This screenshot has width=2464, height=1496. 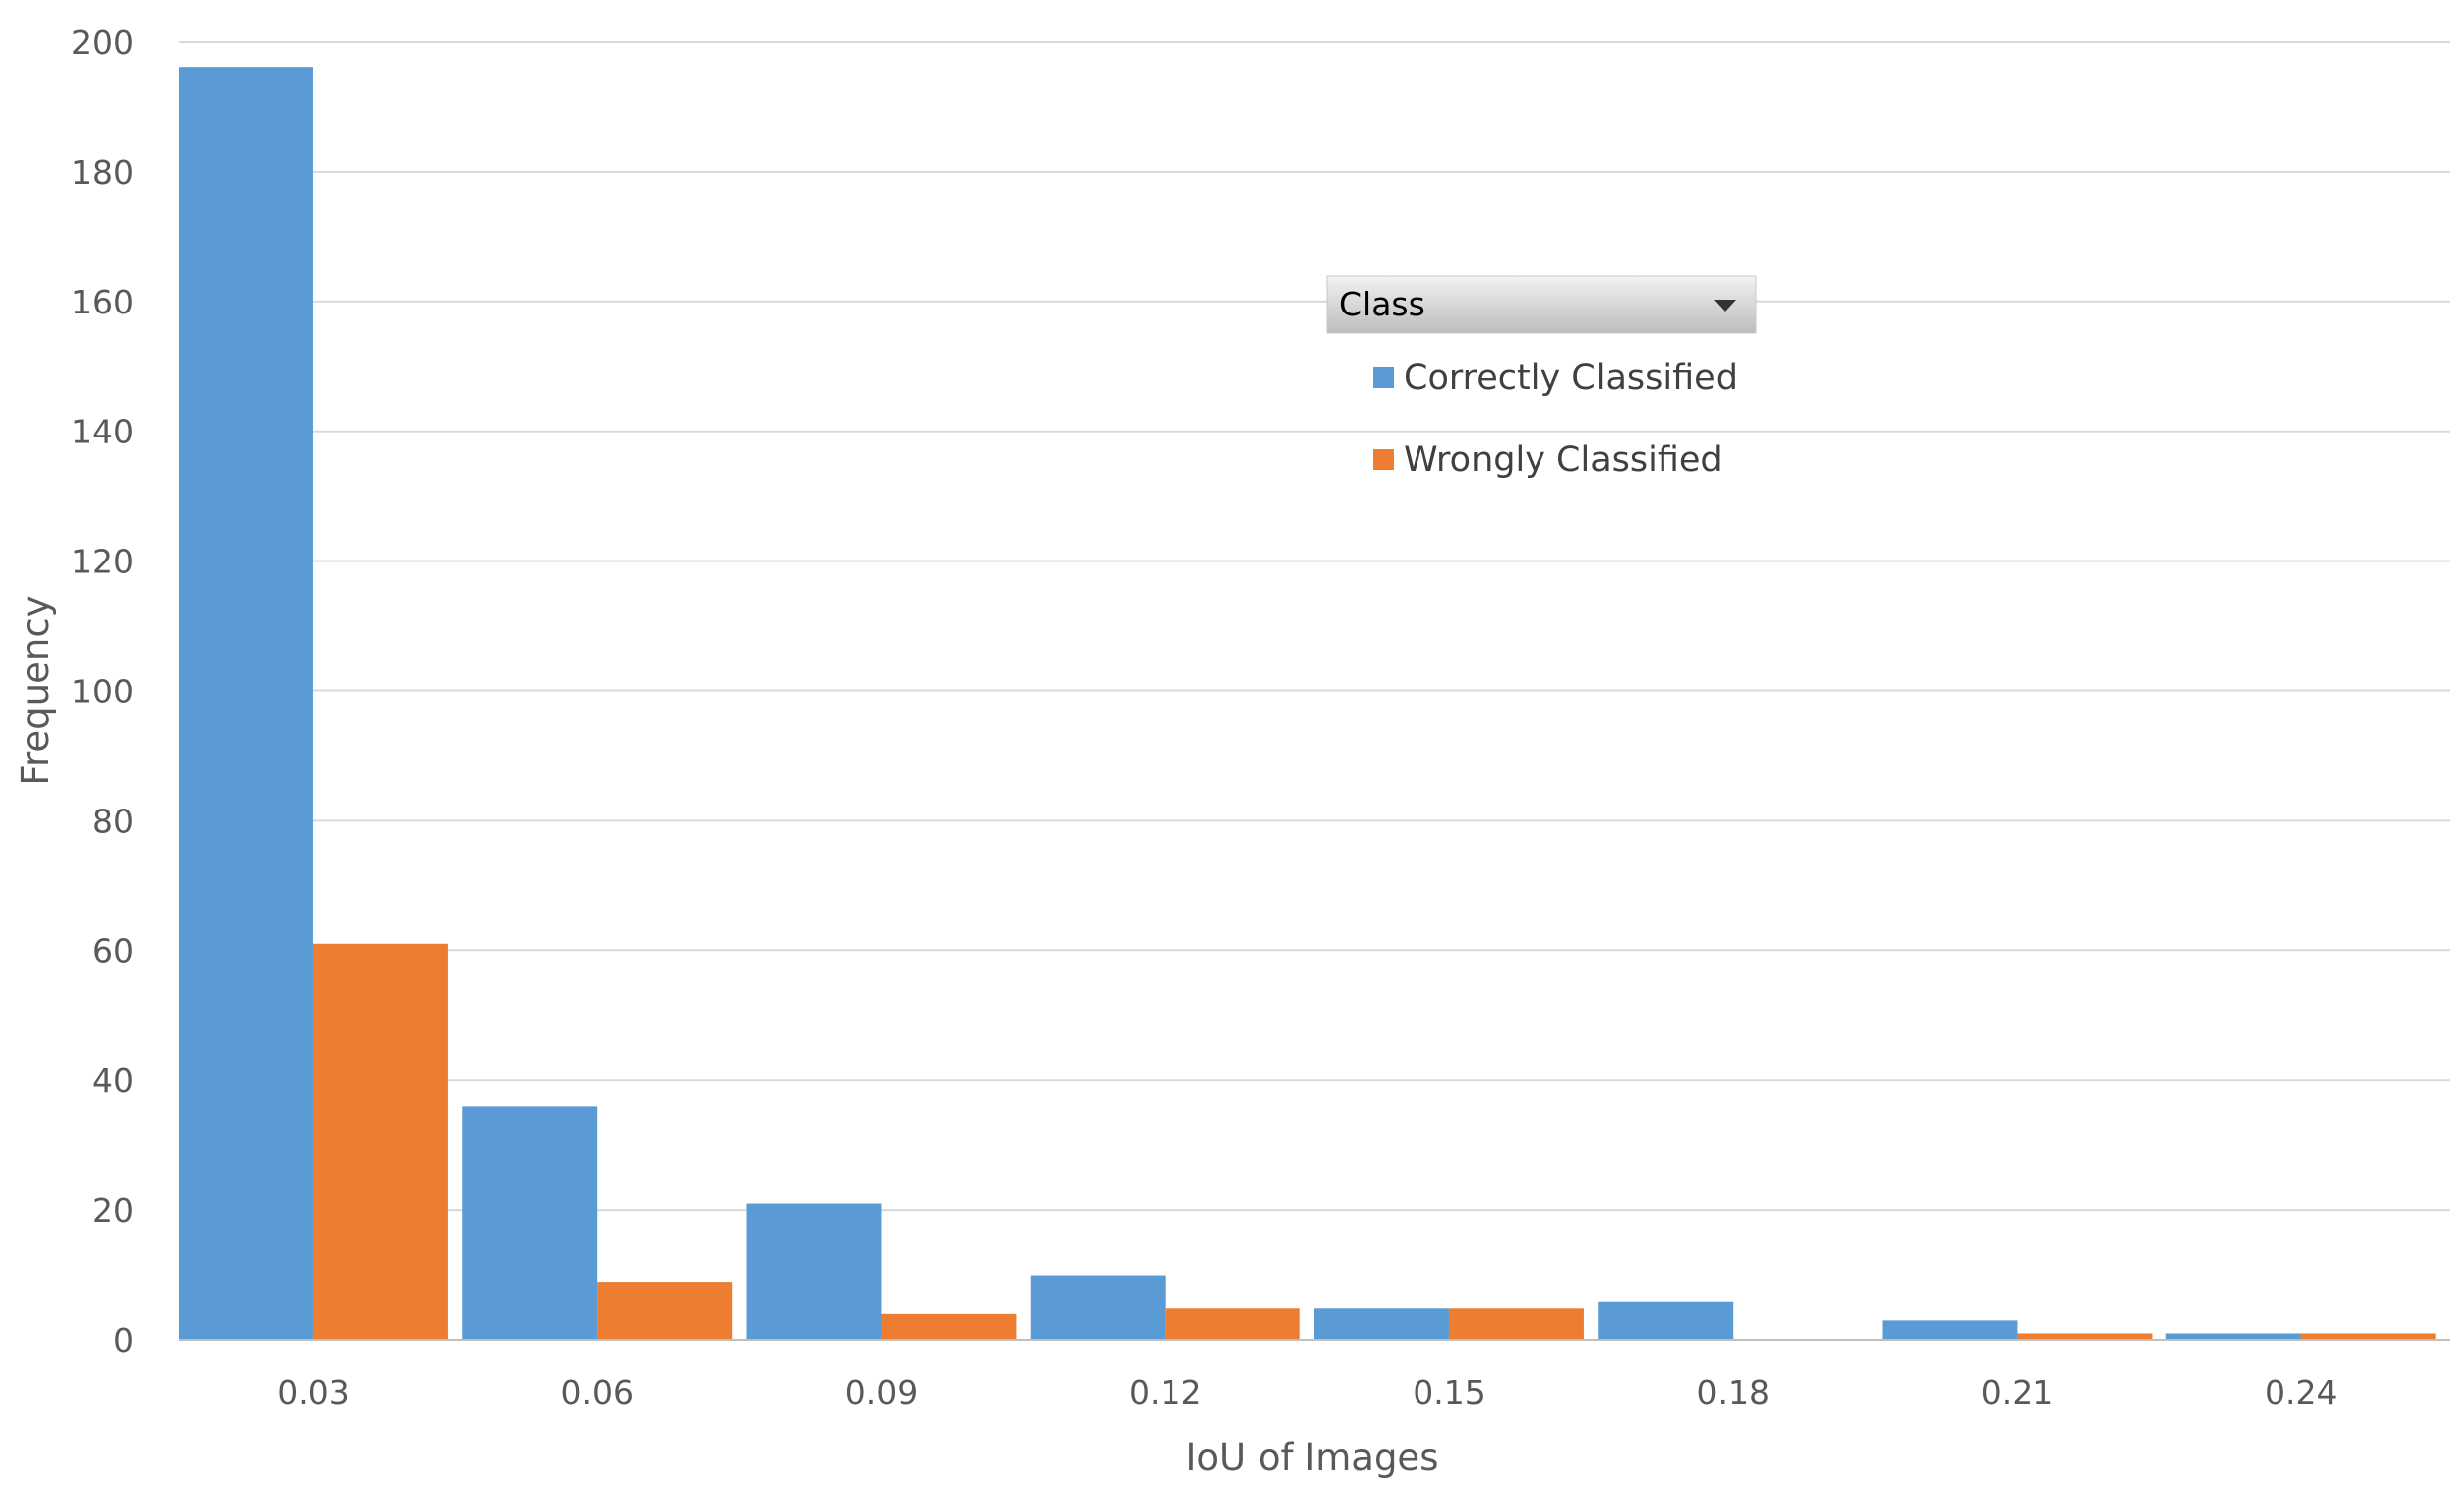 What do you see at coordinates (1666, 1320) in the screenshot?
I see `bar-correctly-classified-0.18` at bounding box center [1666, 1320].